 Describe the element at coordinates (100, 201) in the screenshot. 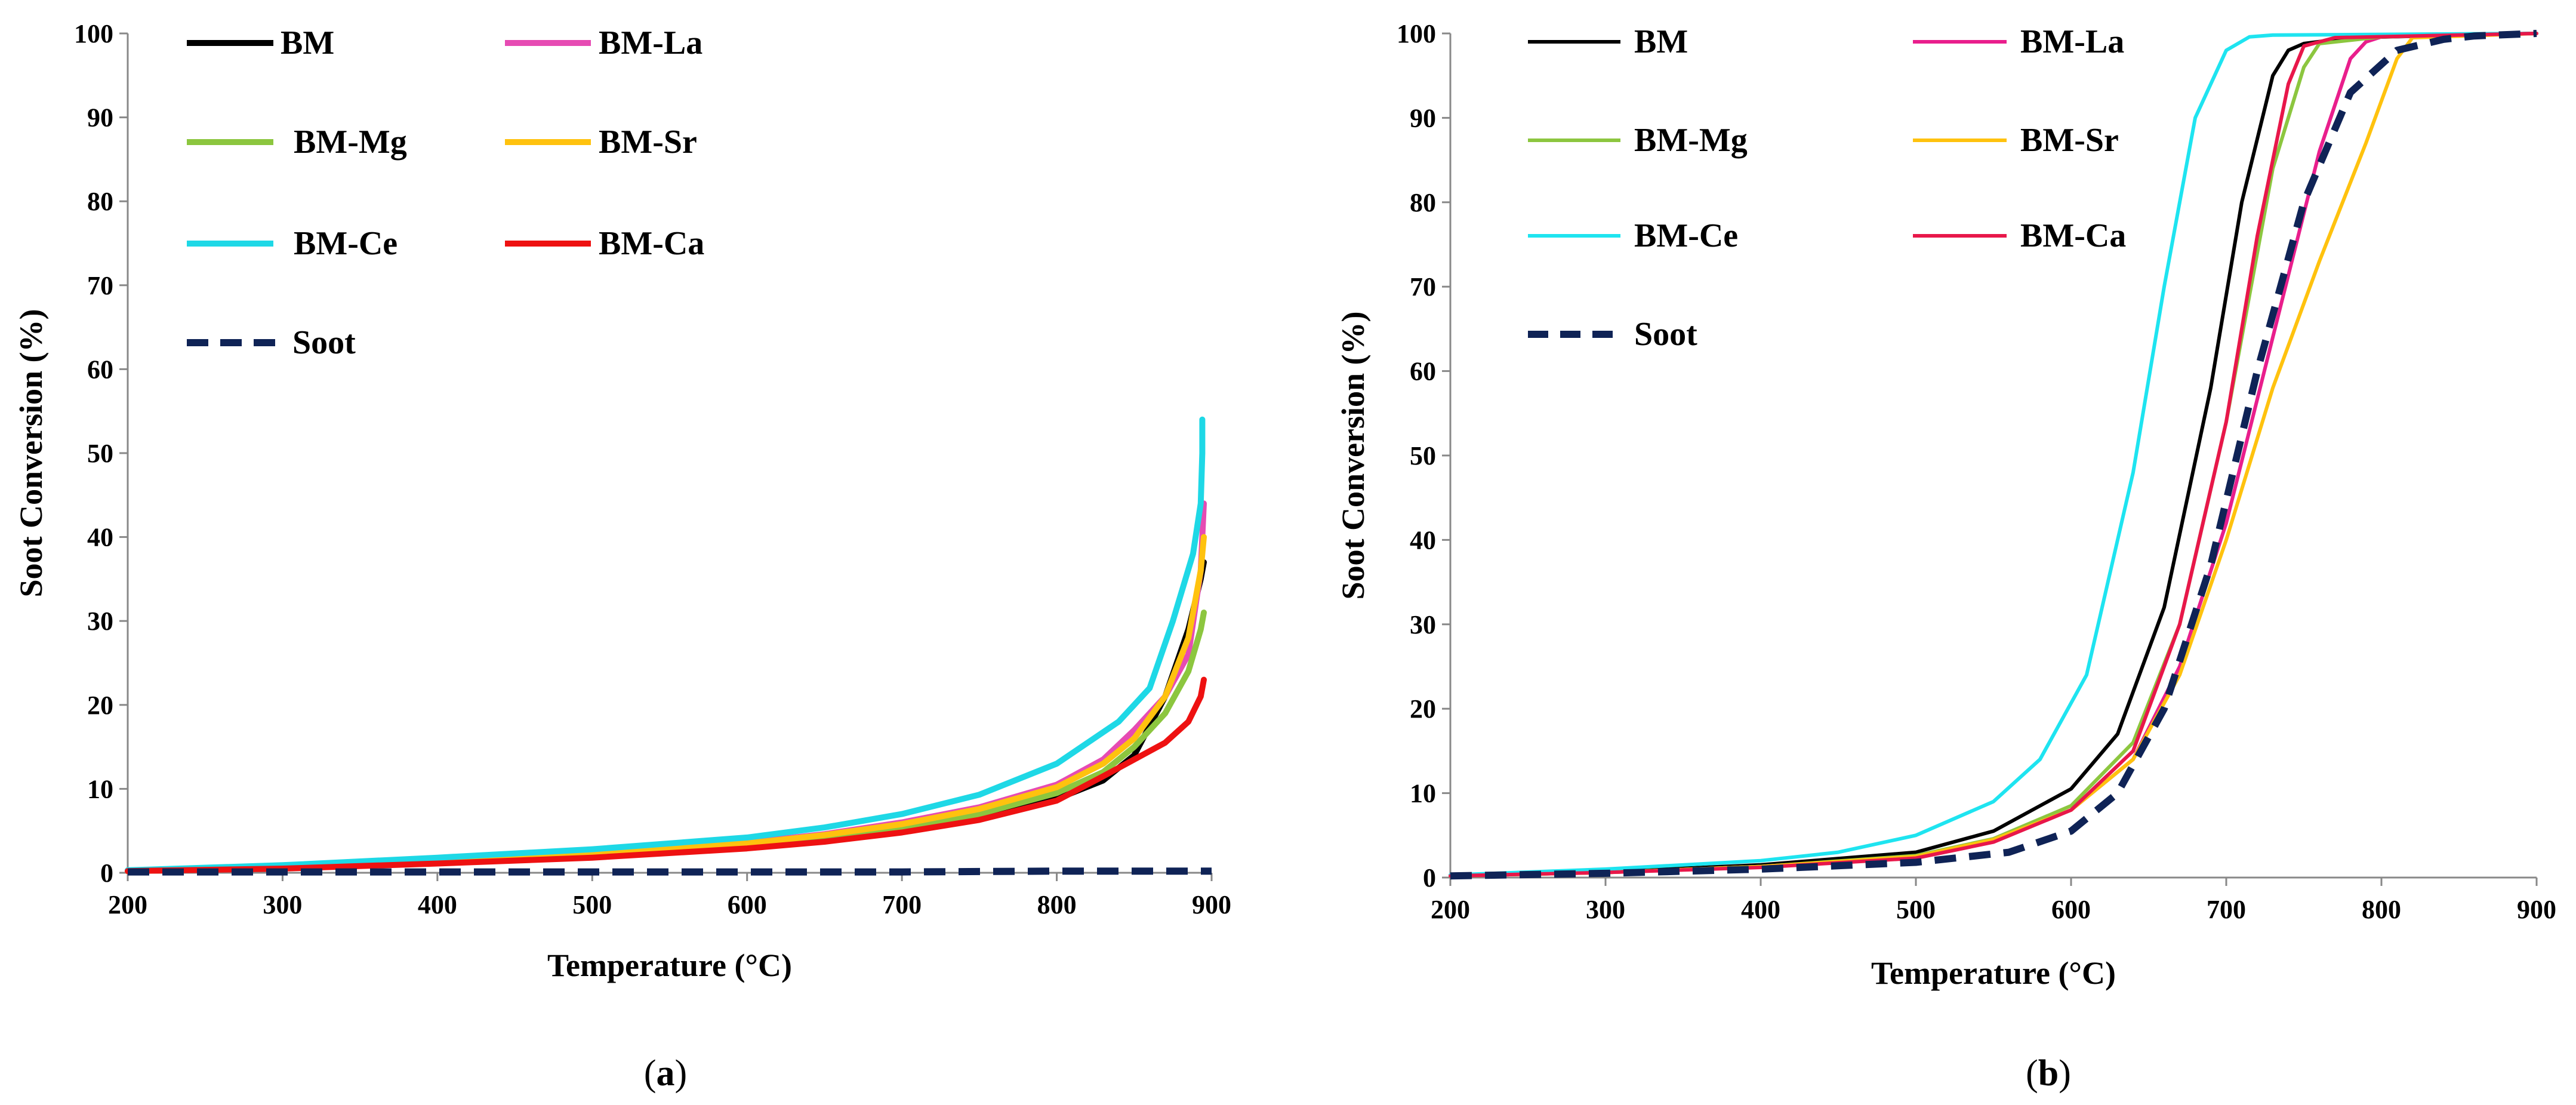

I see `panel-a-y-tick-label: 80` at that location.